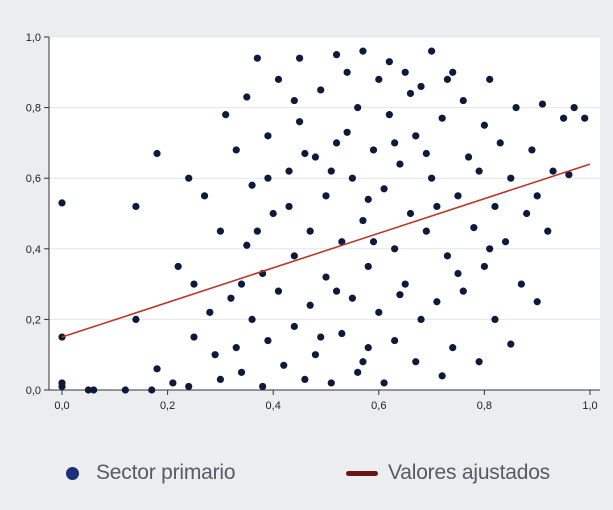  I want to click on legend-marker-line, so click(362, 473).